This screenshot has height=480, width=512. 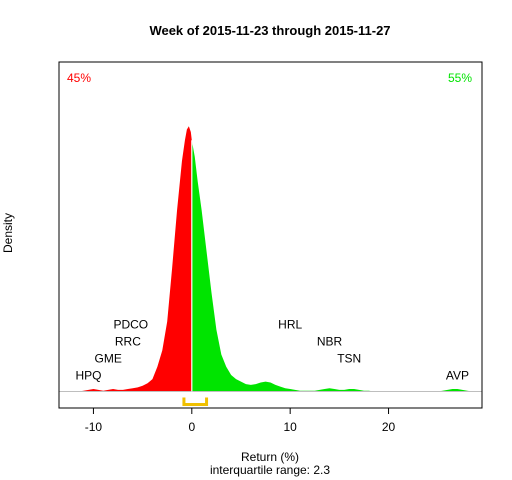 What do you see at coordinates (79, 78) in the screenshot?
I see `negative-share-label: 45%` at bounding box center [79, 78].